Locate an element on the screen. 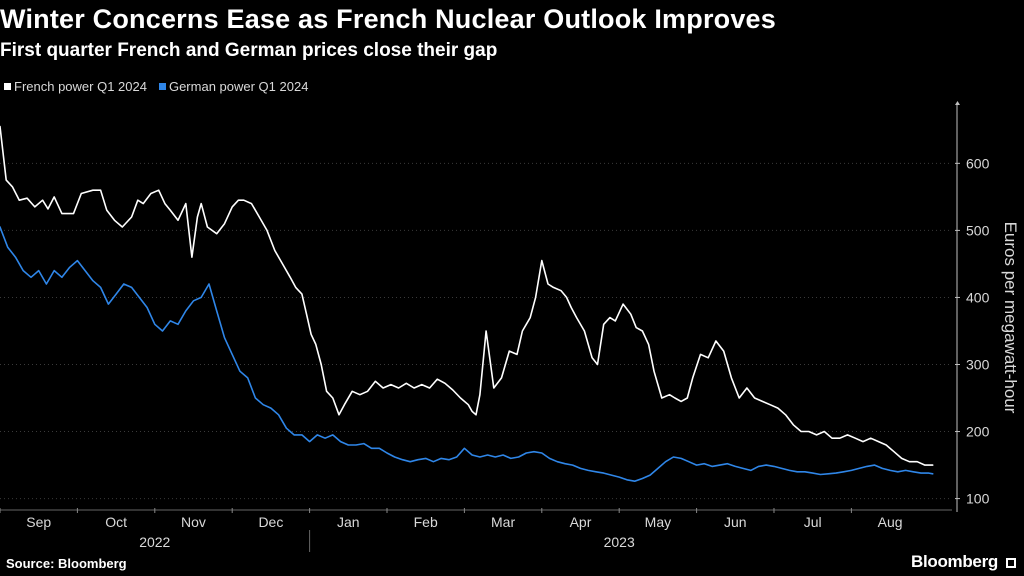  y-tick-label-200: 200 is located at coordinates (978, 432).